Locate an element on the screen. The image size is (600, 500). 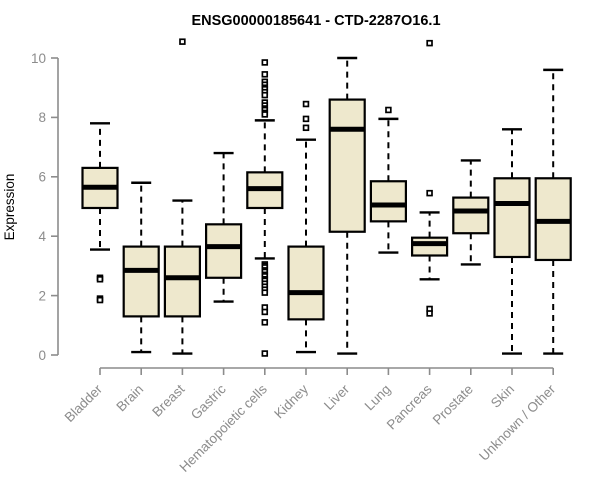
box-kidney is located at coordinates (306, 283).